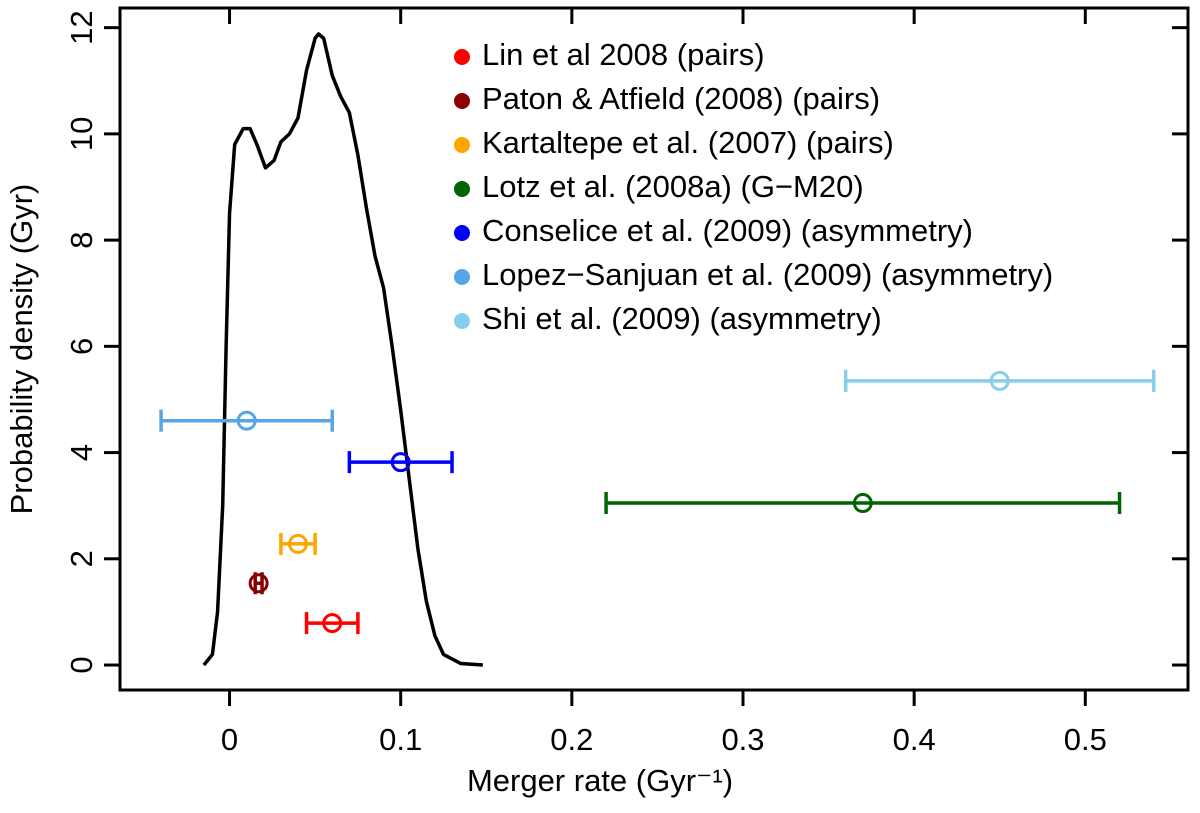 The width and height of the screenshot is (1200, 813). What do you see at coordinates (727, 230) in the screenshot?
I see `legend-label: Conselice et al. (2009) (asymmetry)` at bounding box center [727, 230].